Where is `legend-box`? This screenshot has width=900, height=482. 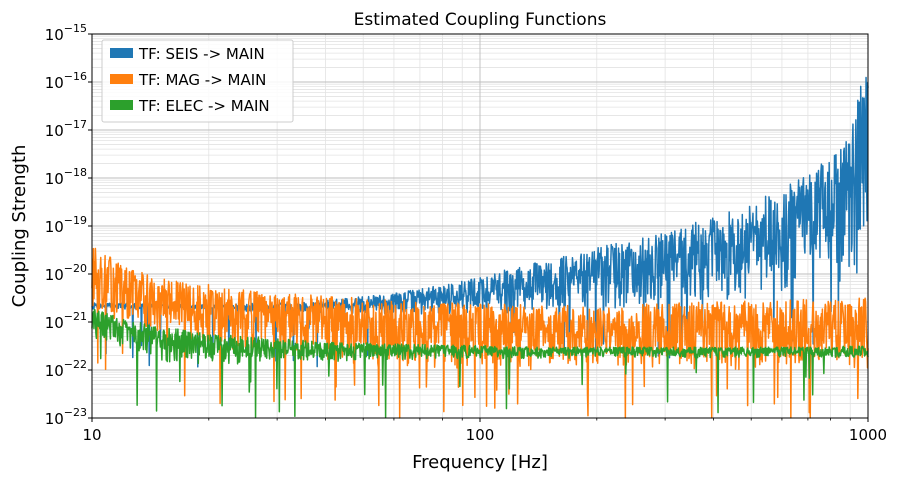
legend-box is located at coordinates (197, 81).